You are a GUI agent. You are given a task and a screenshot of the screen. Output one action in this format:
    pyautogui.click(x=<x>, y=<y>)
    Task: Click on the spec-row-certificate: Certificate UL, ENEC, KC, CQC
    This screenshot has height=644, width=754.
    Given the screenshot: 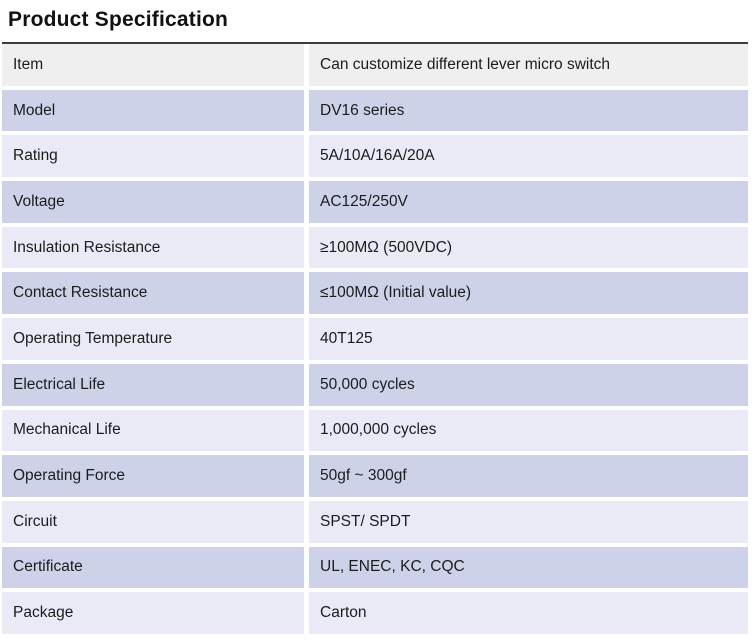 What is the action you would take?
    pyautogui.click(x=375, y=567)
    